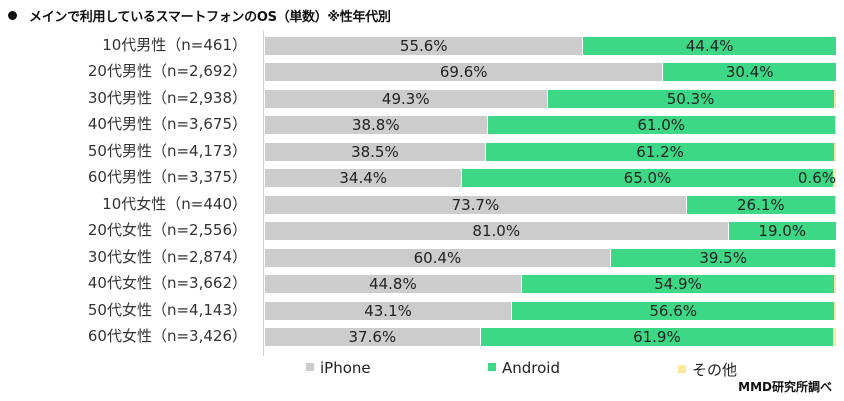 Image resolution: width=844 pixels, height=401 pixels. I want to click on iphone-segment: 55.6%, so click(424, 46).